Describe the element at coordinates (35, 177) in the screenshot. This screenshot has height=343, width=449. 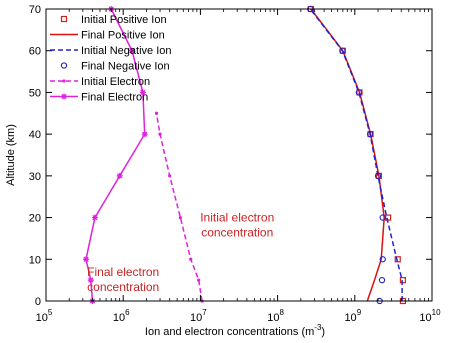
I see `y-tick-label: 30` at that location.